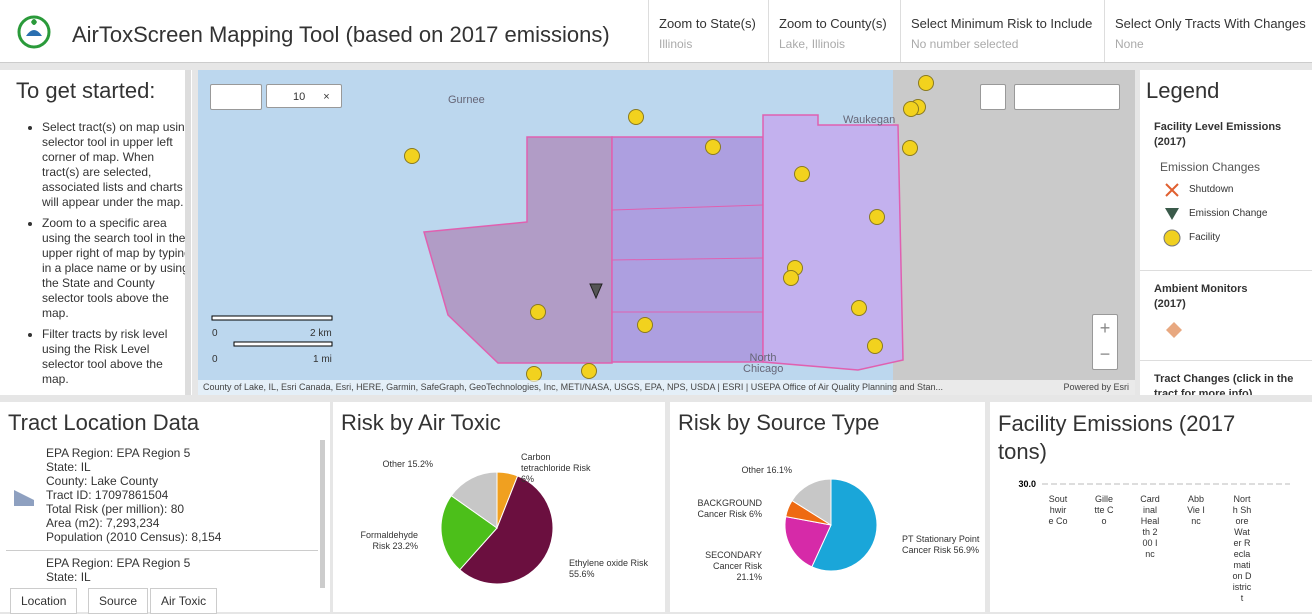 The width and height of the screenshot is (1312, 614). What do you see at coordinates (272, 331) in the screenshot?
I see `scale-bar` at bounding box center [272, 331].